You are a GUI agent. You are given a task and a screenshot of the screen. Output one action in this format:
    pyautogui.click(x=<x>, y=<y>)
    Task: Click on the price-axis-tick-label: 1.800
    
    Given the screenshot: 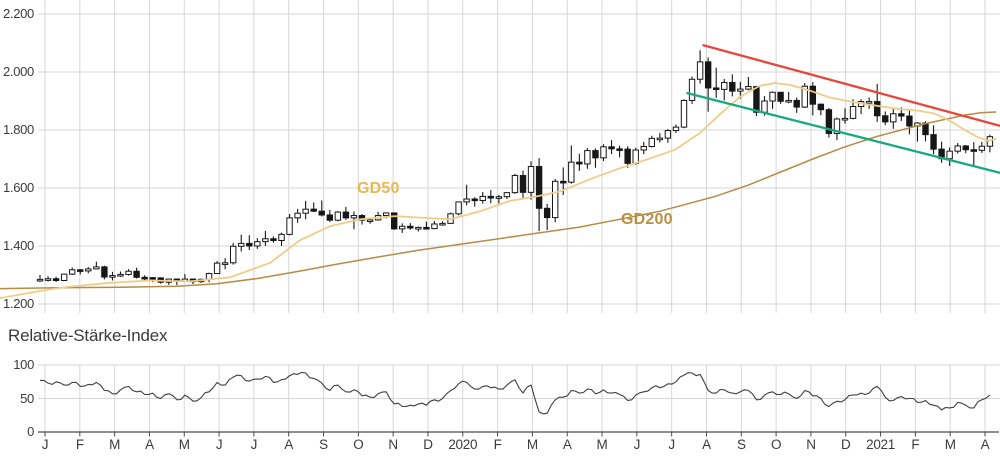 What is the action you would take?
    pyautogui.click(x=18, y=129)
    